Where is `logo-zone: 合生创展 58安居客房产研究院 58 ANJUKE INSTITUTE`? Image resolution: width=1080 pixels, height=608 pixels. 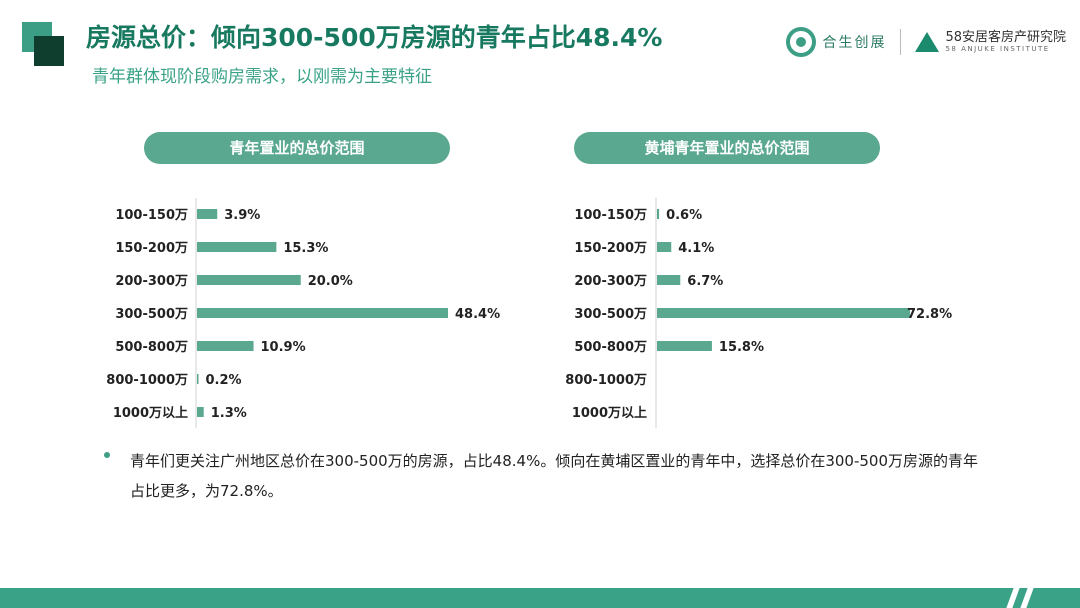 logo-zone: 合生创展 58安居客房产研究院 58 ANJUKE INSTITUTE is located at coordinates (926, 42).